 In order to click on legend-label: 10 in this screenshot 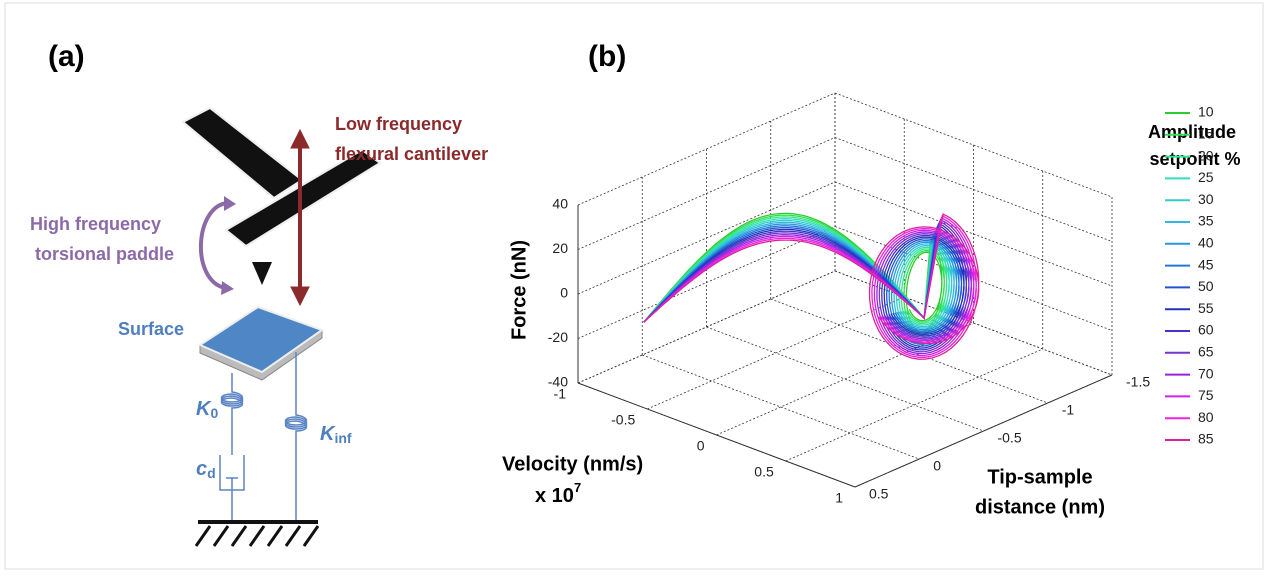, I will do `click(1206, 112)`.